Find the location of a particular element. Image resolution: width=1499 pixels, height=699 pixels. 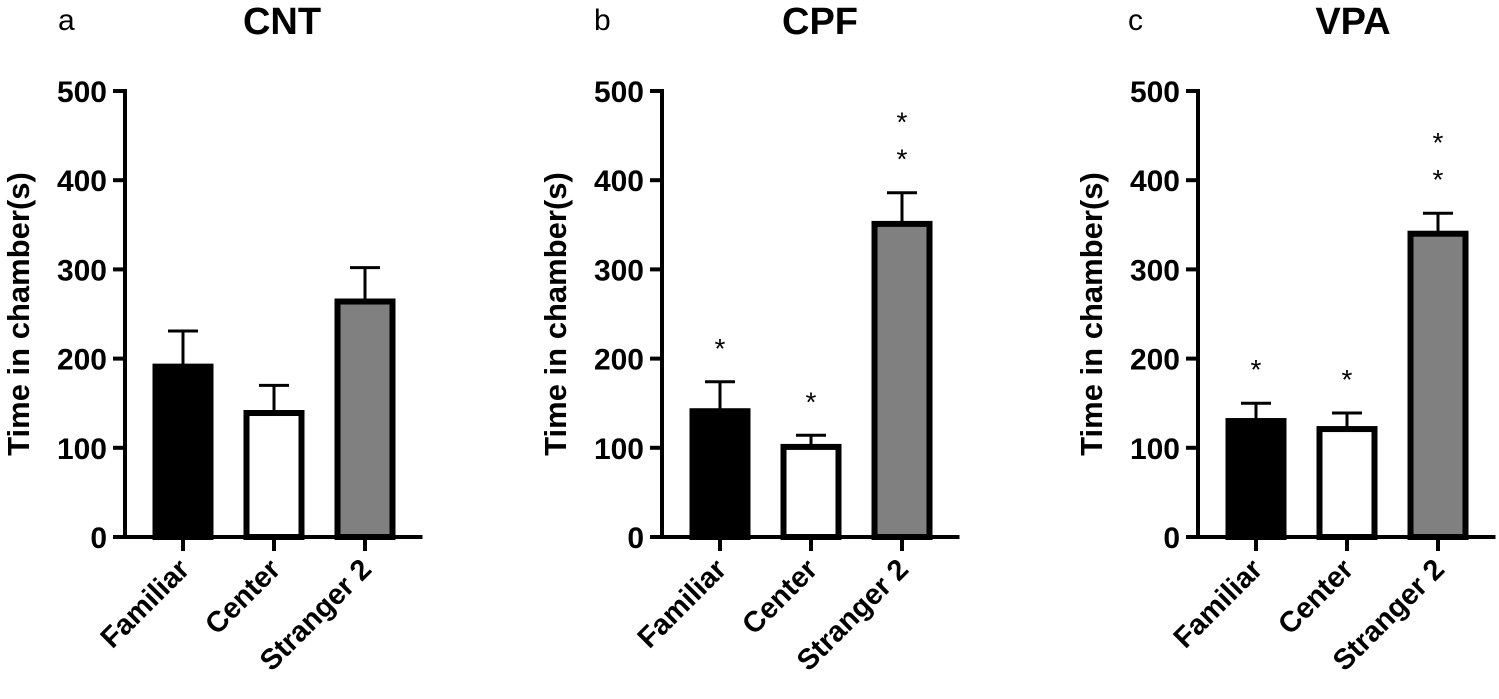

panel-letter: a is located at coordinates (66, 20).